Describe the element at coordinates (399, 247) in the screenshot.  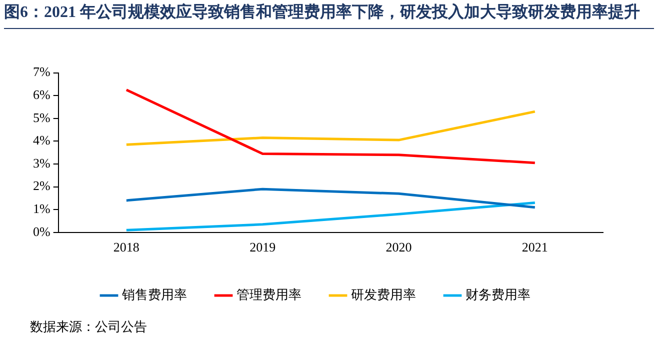
I see `x-tick-label: 2020` at that location.